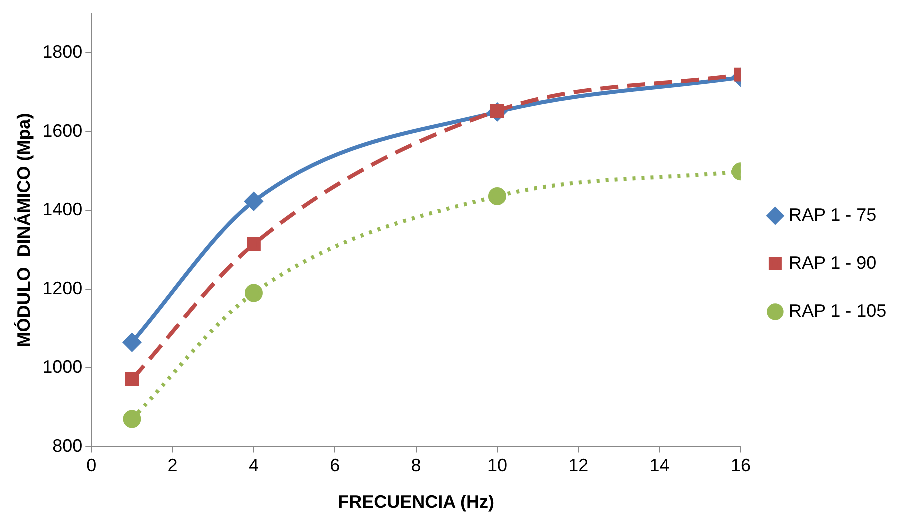  Describe the element at coordinates (91, 466) in the screenshot. I see `x-tick-label: 0` at that location.